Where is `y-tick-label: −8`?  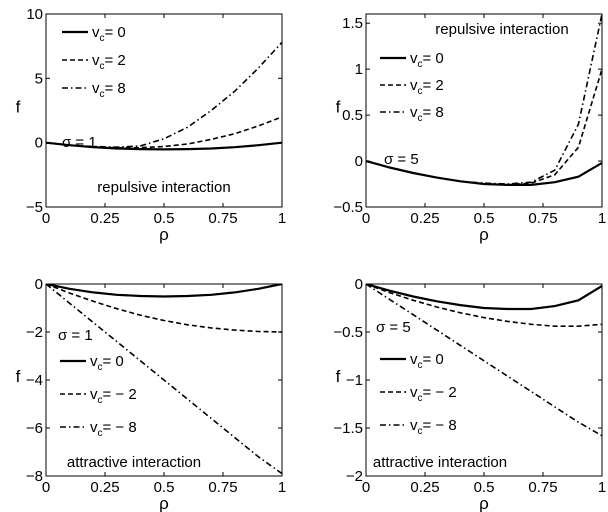
y-tick-label: −8 is located at coordinates (34, 476).